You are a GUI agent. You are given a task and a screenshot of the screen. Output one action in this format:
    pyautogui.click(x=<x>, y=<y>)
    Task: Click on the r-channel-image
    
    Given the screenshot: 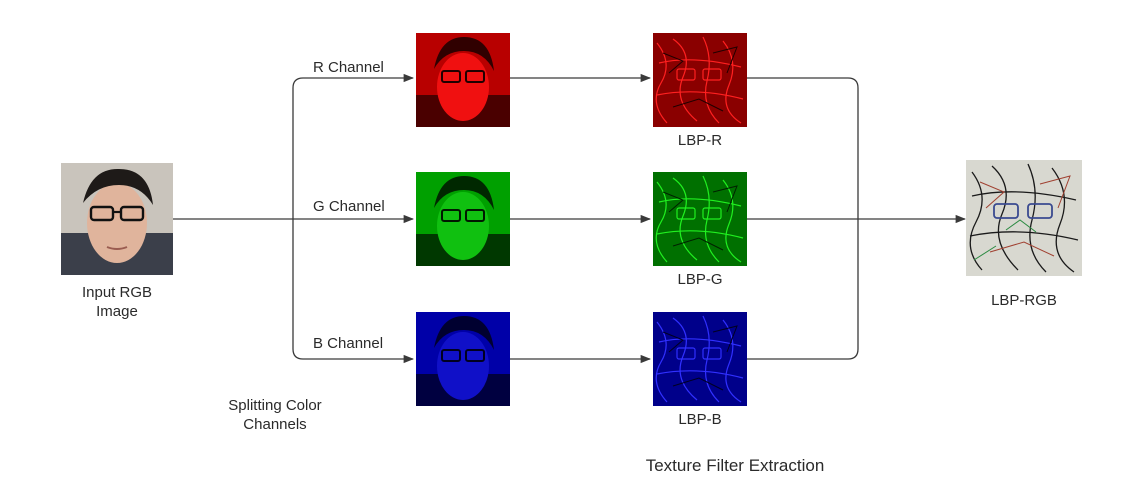 What is the action you would take?
    pyautogui.click(x=463, y=80)
    